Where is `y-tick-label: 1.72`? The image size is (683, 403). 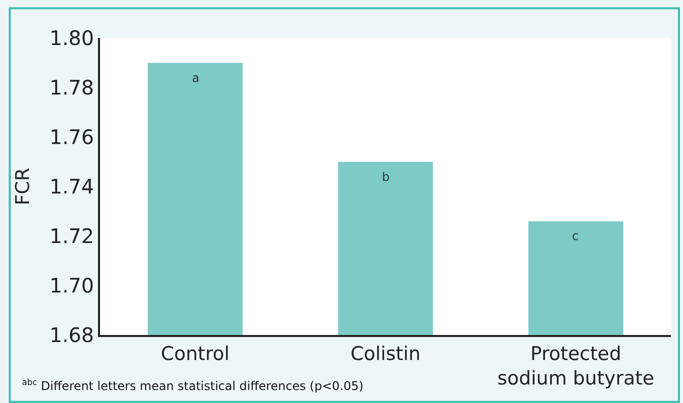
y-tick-label: 1.72 is located at coordinates (71, 236).